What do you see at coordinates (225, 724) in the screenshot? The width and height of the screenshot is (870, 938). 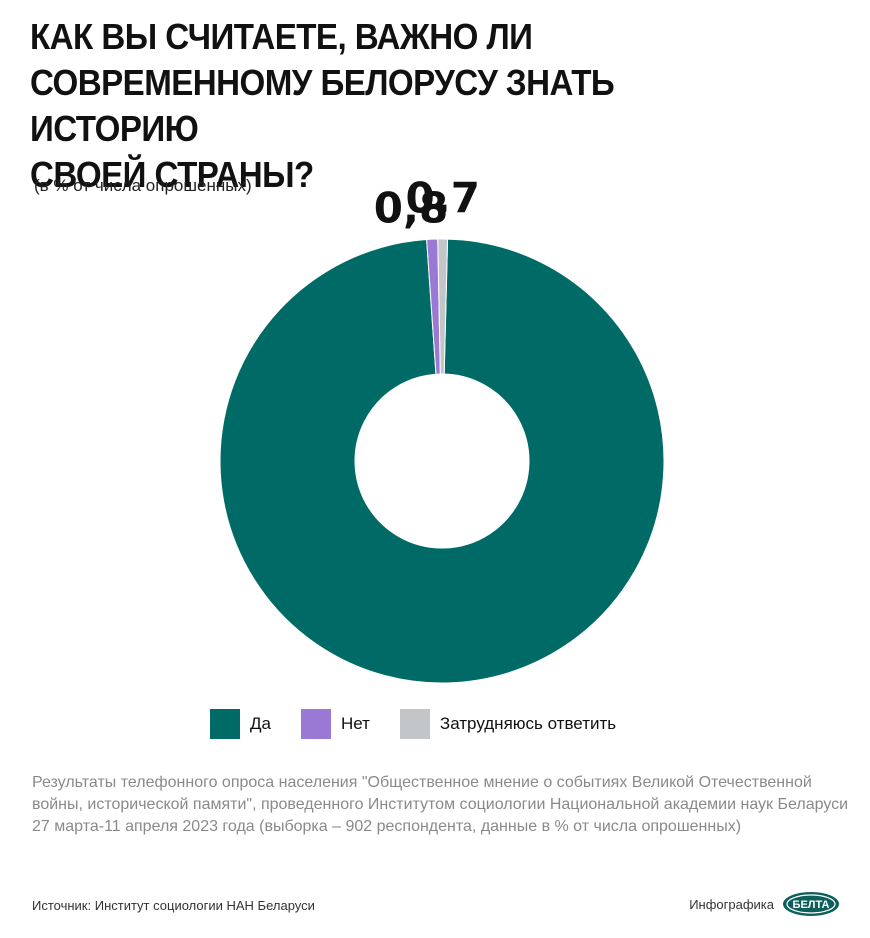 I see `legend-swatch-yes` at bounding box center [225, 724].